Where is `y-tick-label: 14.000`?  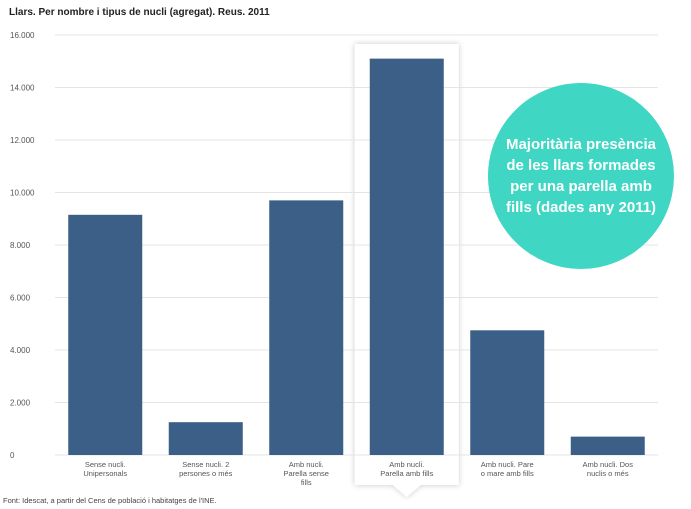 y-tick-label: 14.000 is located at coordinates (22, 88).